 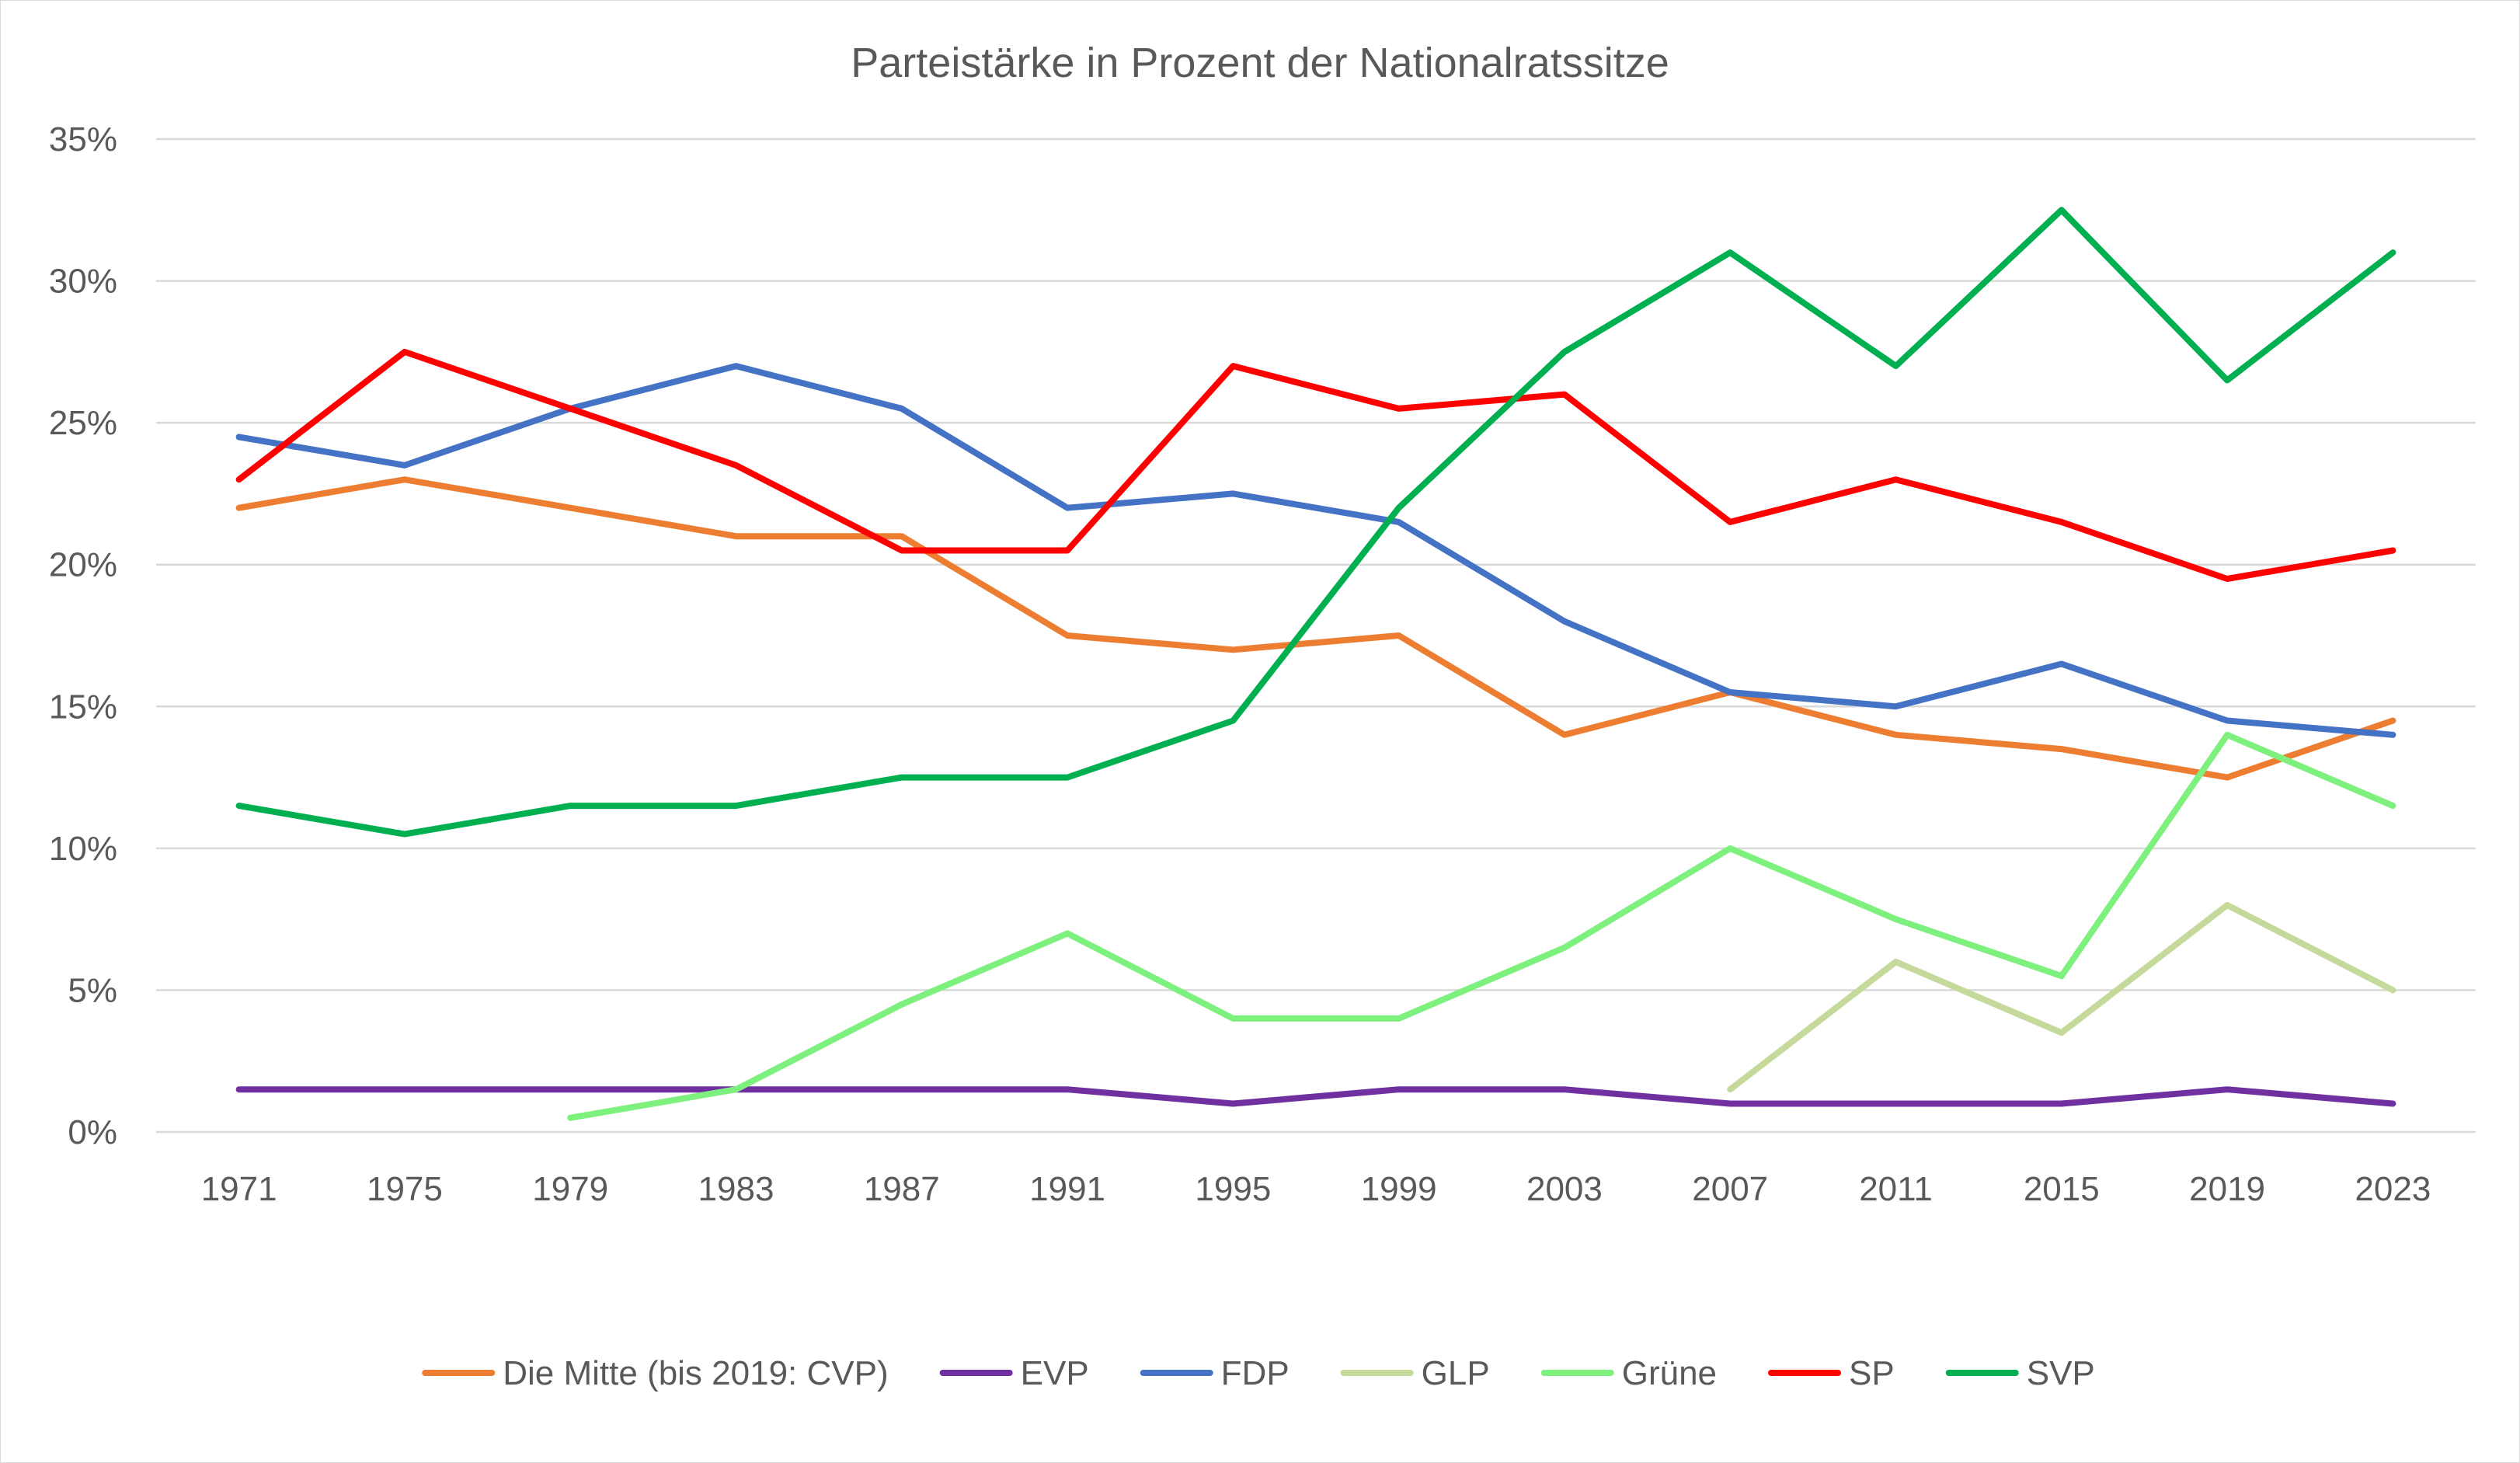 I want to click on series-line-glp, so click(x=2061, y=997).